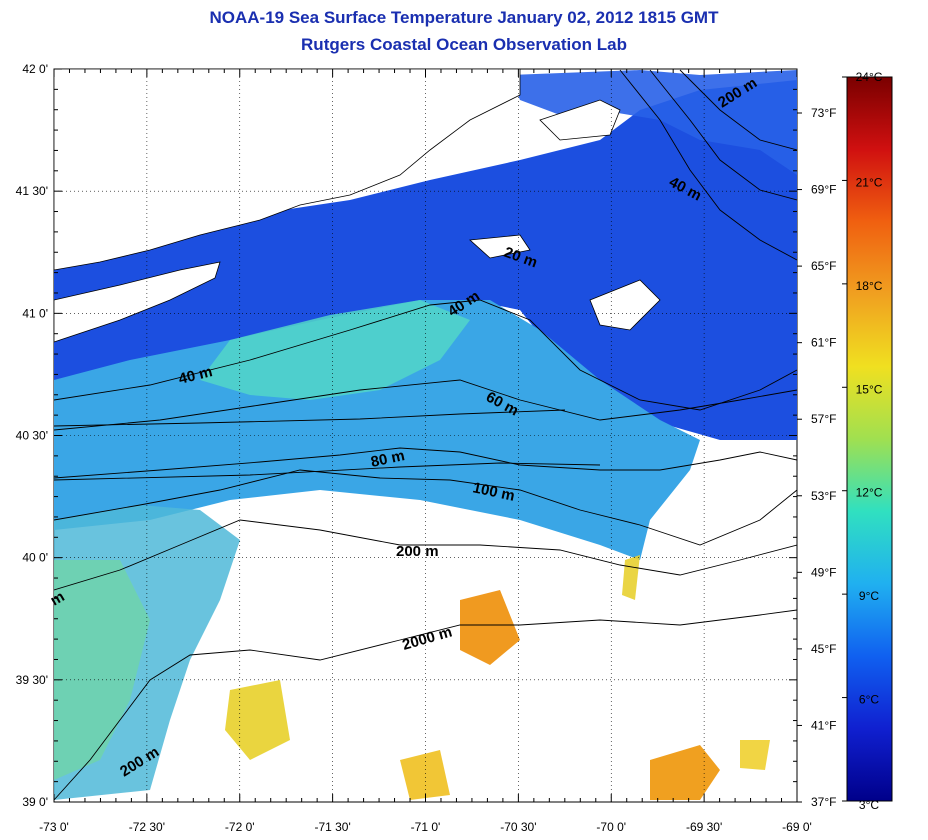  What do you see at coordinates (653, 122) in the screenshot?
I see `cold-water-north` at bounding box center [653, 122].